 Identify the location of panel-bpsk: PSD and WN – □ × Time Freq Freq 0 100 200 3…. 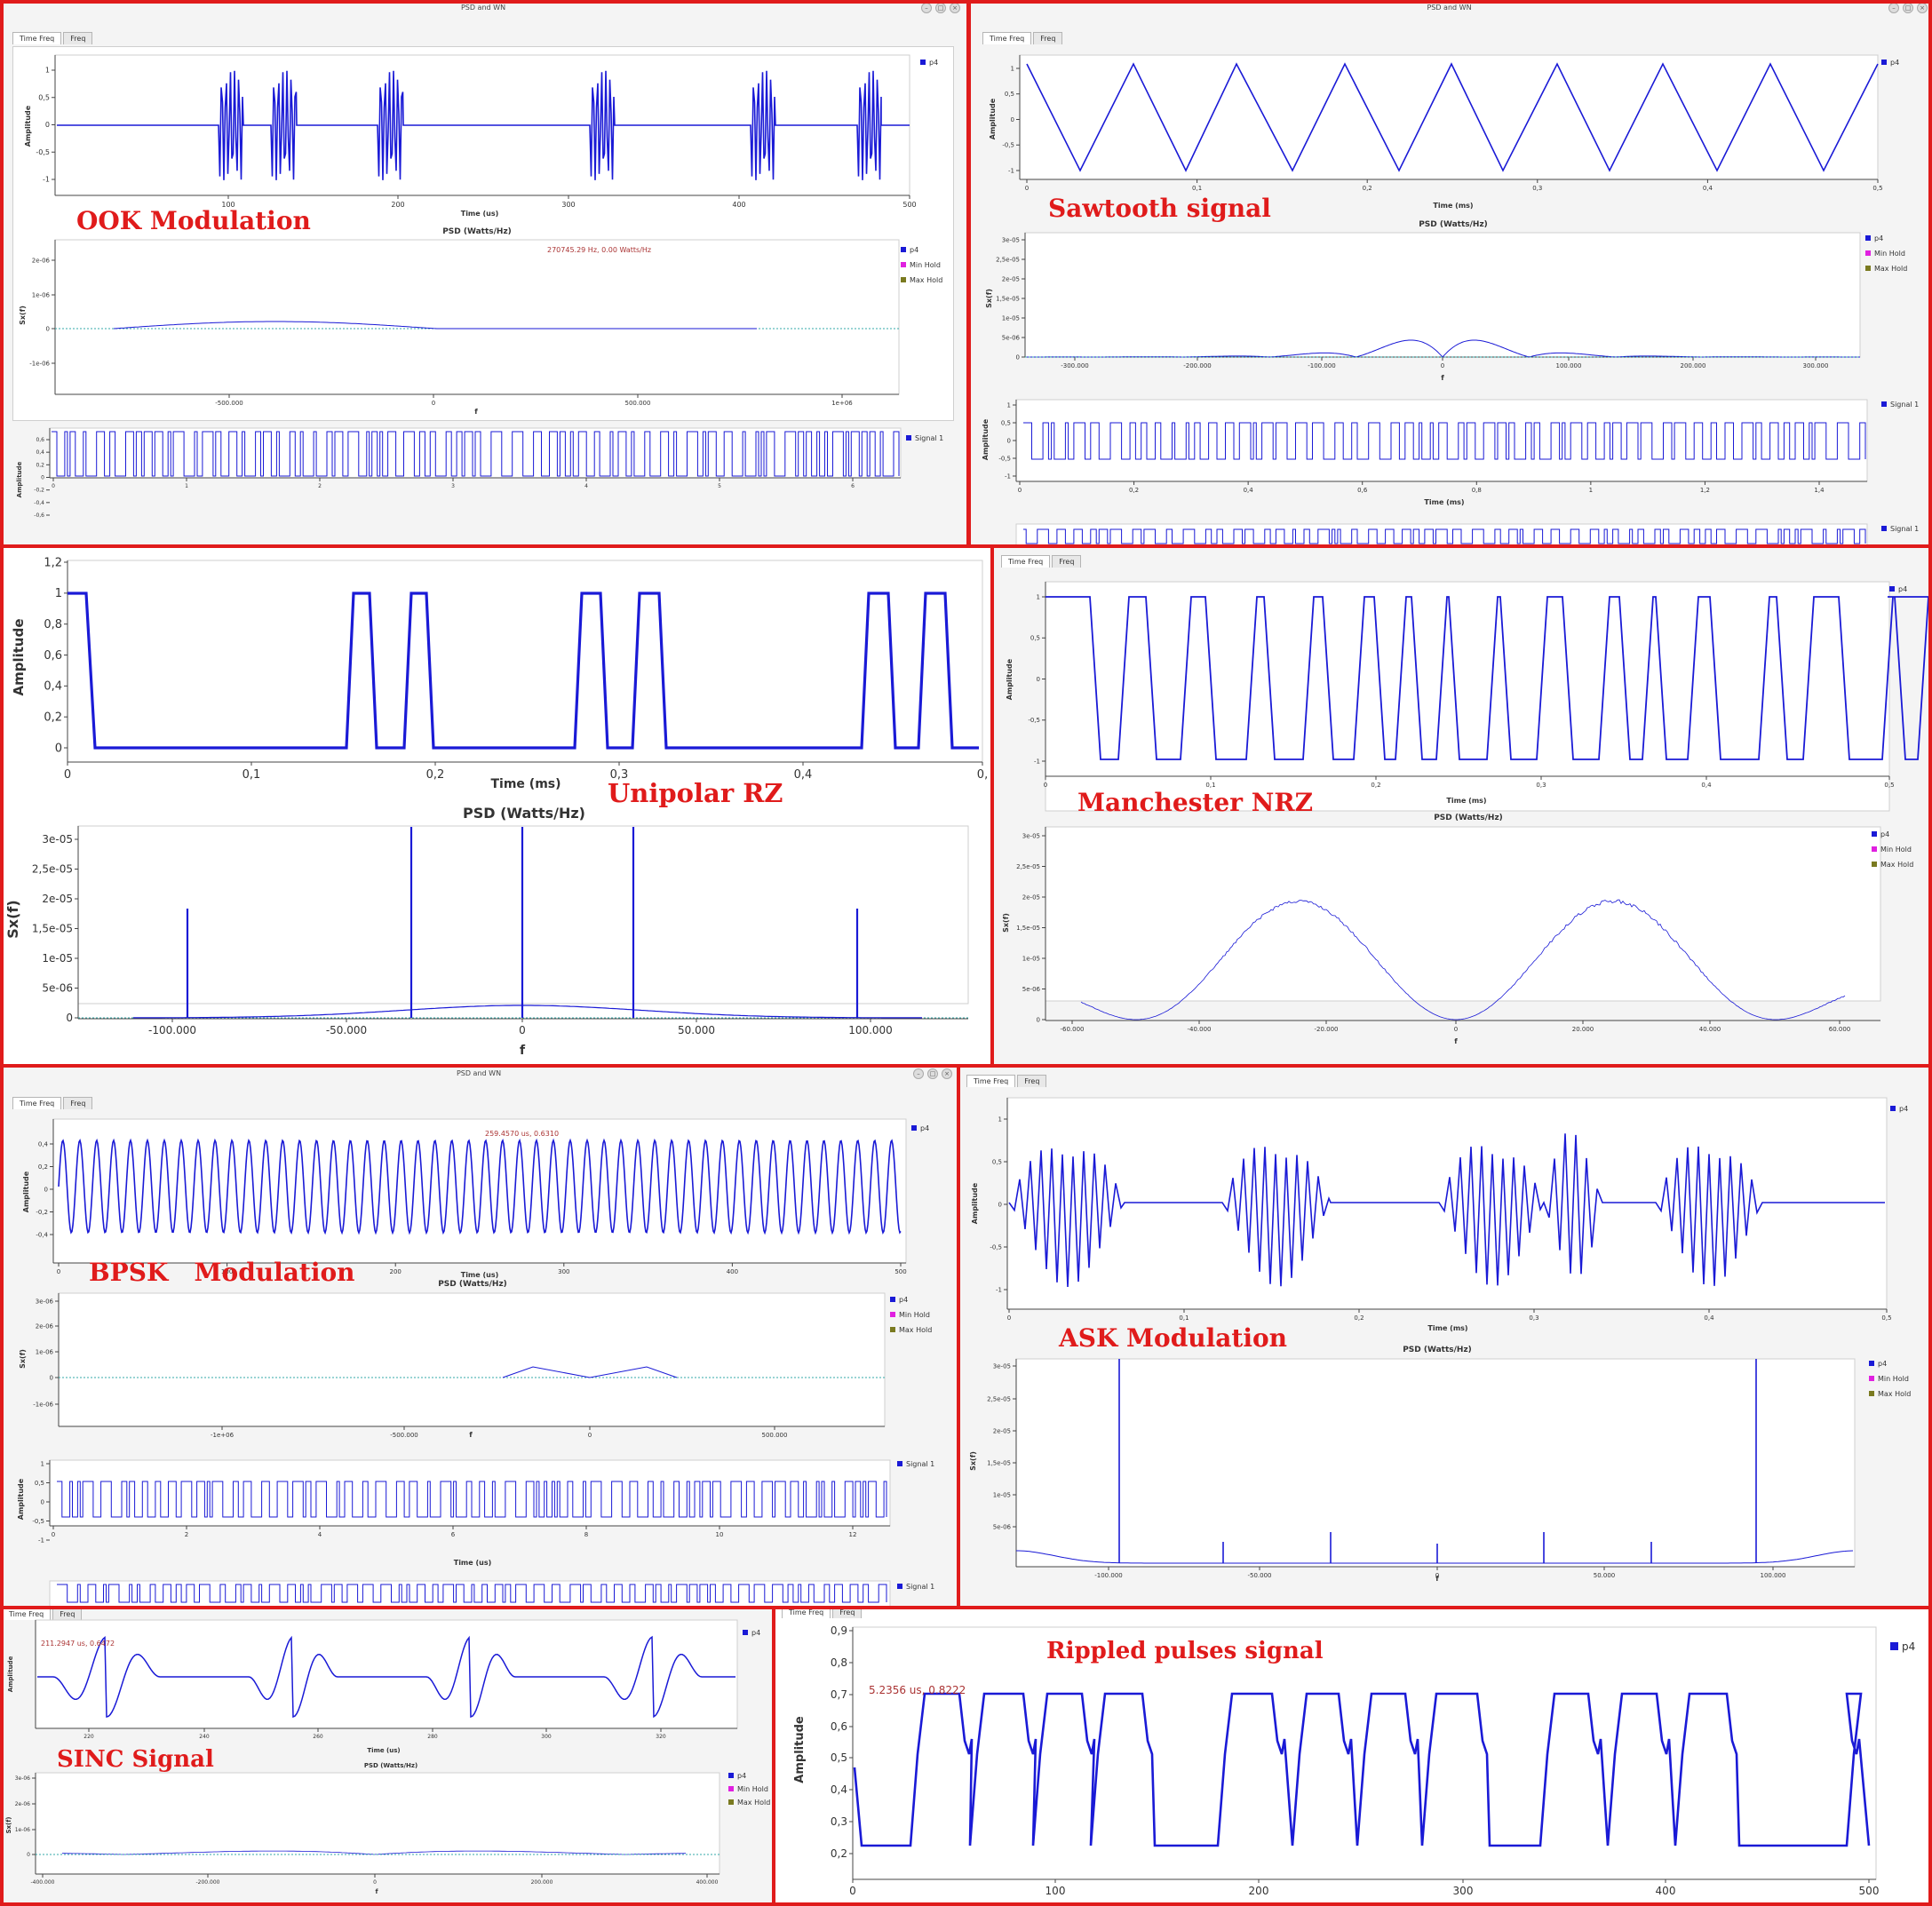
(479, 1337).